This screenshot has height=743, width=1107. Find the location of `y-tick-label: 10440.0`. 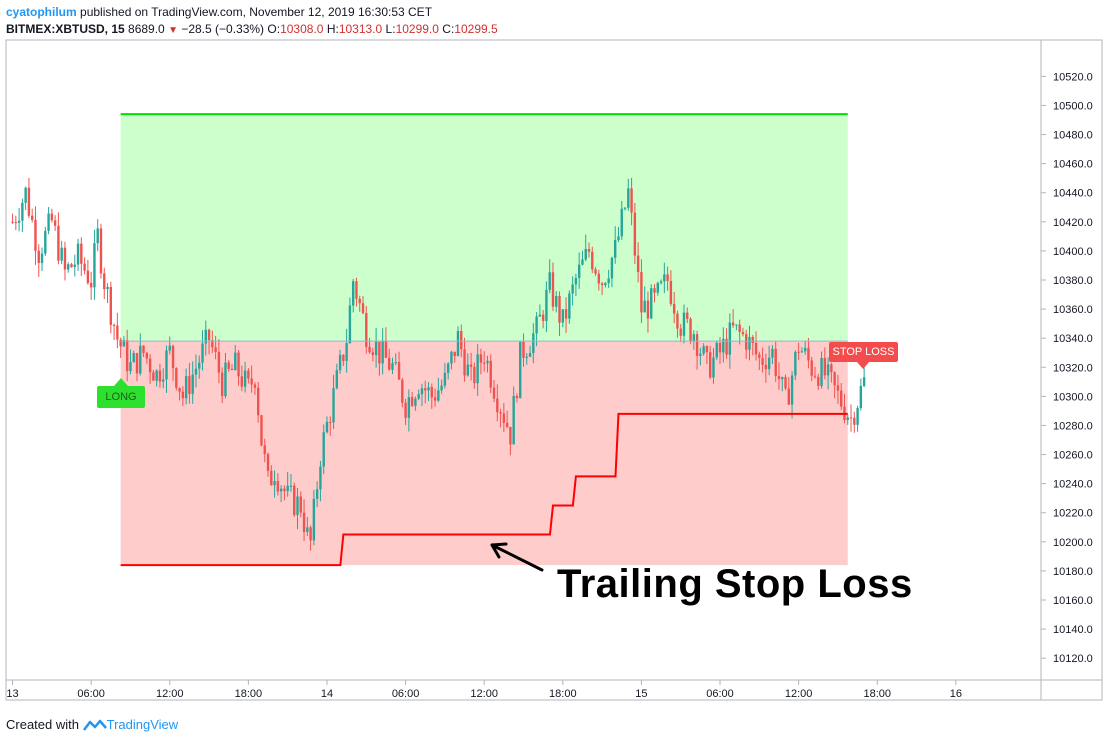

y-tick-label: 10440.0 is located at coordinates (1073, 194).